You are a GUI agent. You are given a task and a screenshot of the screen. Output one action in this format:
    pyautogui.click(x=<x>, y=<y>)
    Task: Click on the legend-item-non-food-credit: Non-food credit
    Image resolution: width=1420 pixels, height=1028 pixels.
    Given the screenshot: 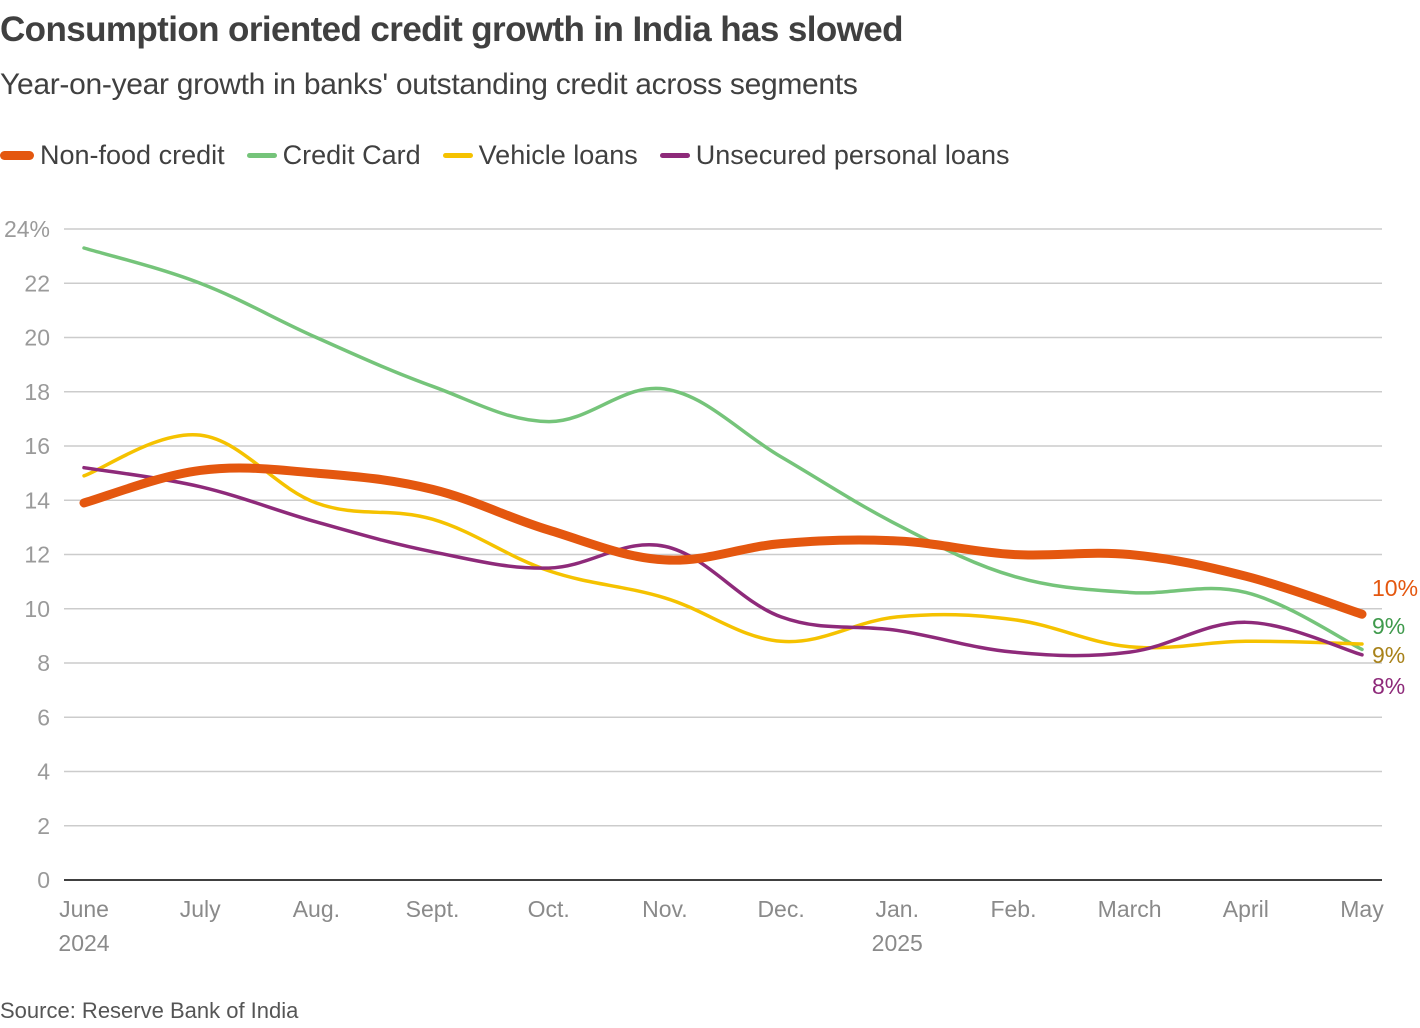 What is the action you would take?
    pyautogui.click(x=112, y=155)
    